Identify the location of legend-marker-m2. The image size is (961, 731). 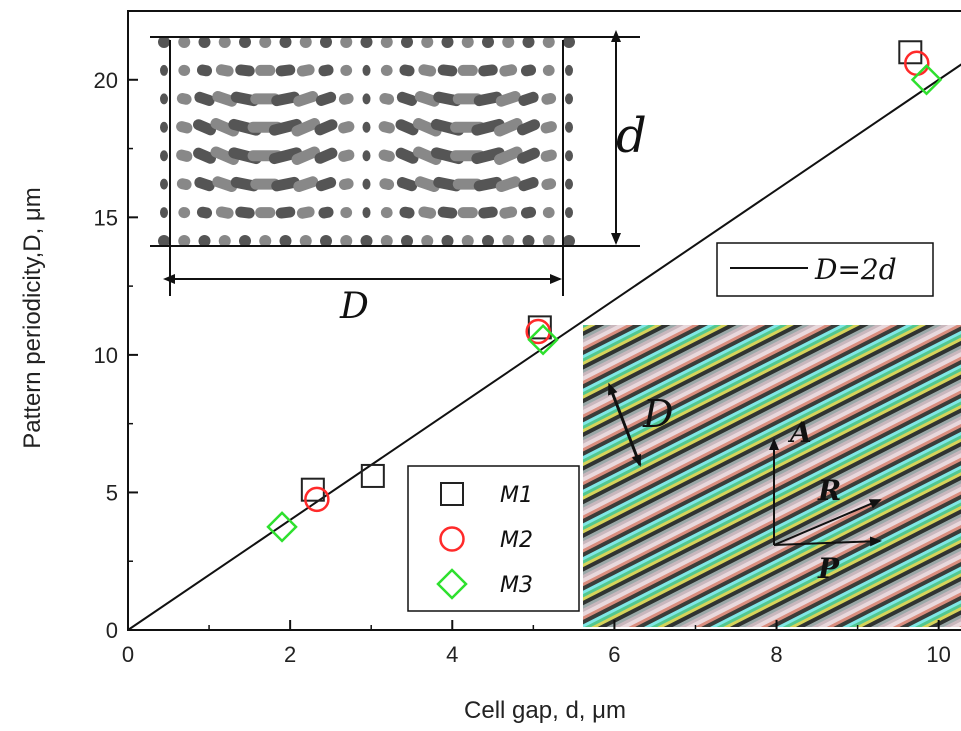
(452, 539).